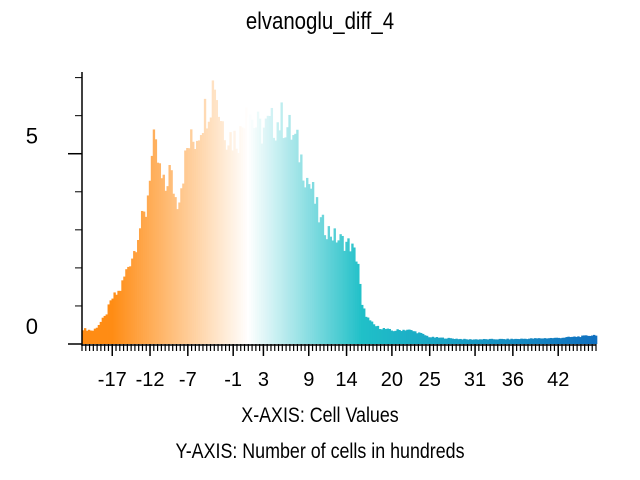 The height and width of the screenshot is (480, 640). I want to click on x-tick-label: 3, so click(263, 380).